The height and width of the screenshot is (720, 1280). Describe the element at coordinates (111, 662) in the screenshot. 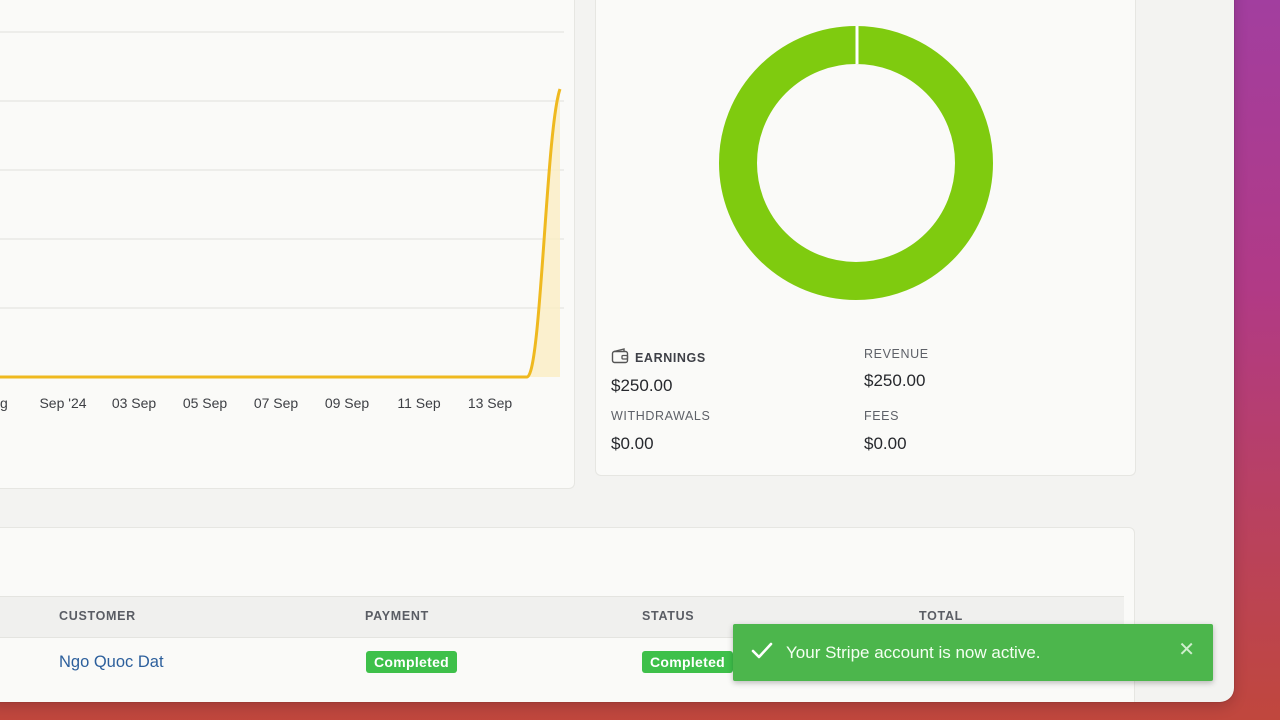

I see `customer-link: Ngo Quoc Dat` at that location.